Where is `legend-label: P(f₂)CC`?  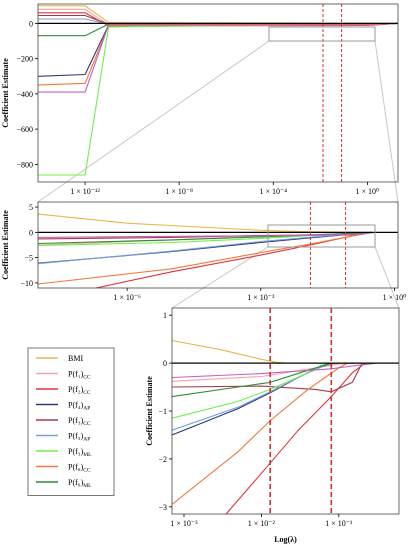
legend-label: P(f₂)CC is located at coordinates (79, 390).